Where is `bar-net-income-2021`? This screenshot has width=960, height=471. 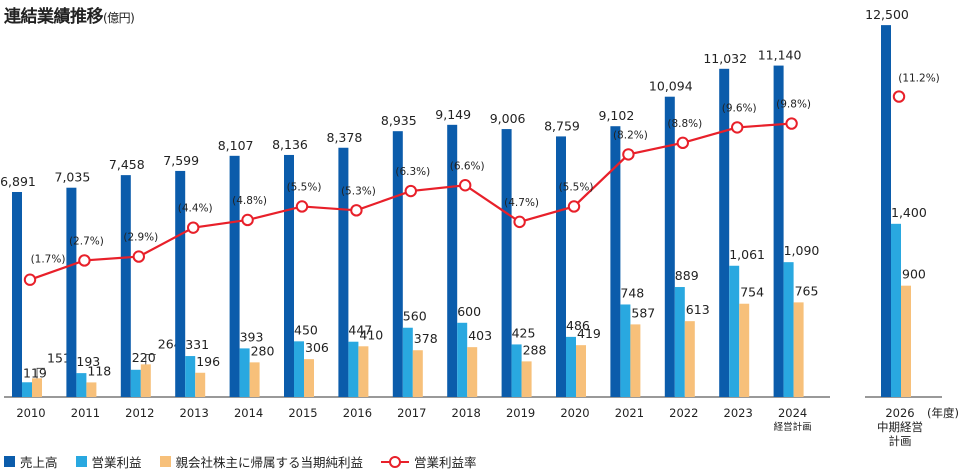 bar-net-income-2021 is located at coordinates (635, 360).